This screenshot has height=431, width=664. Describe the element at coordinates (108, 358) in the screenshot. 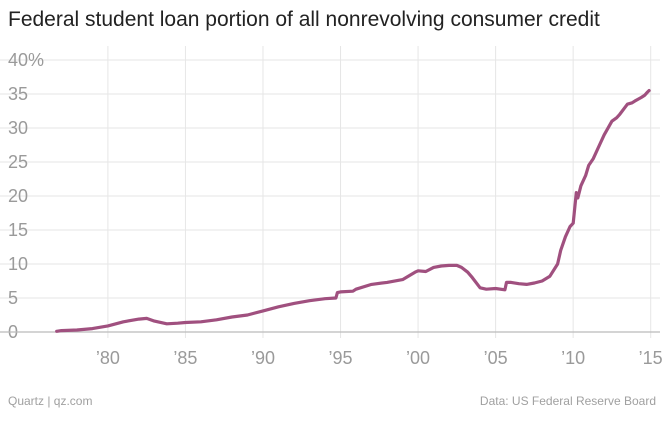

I see `x-tick-label: ’80` at that location.